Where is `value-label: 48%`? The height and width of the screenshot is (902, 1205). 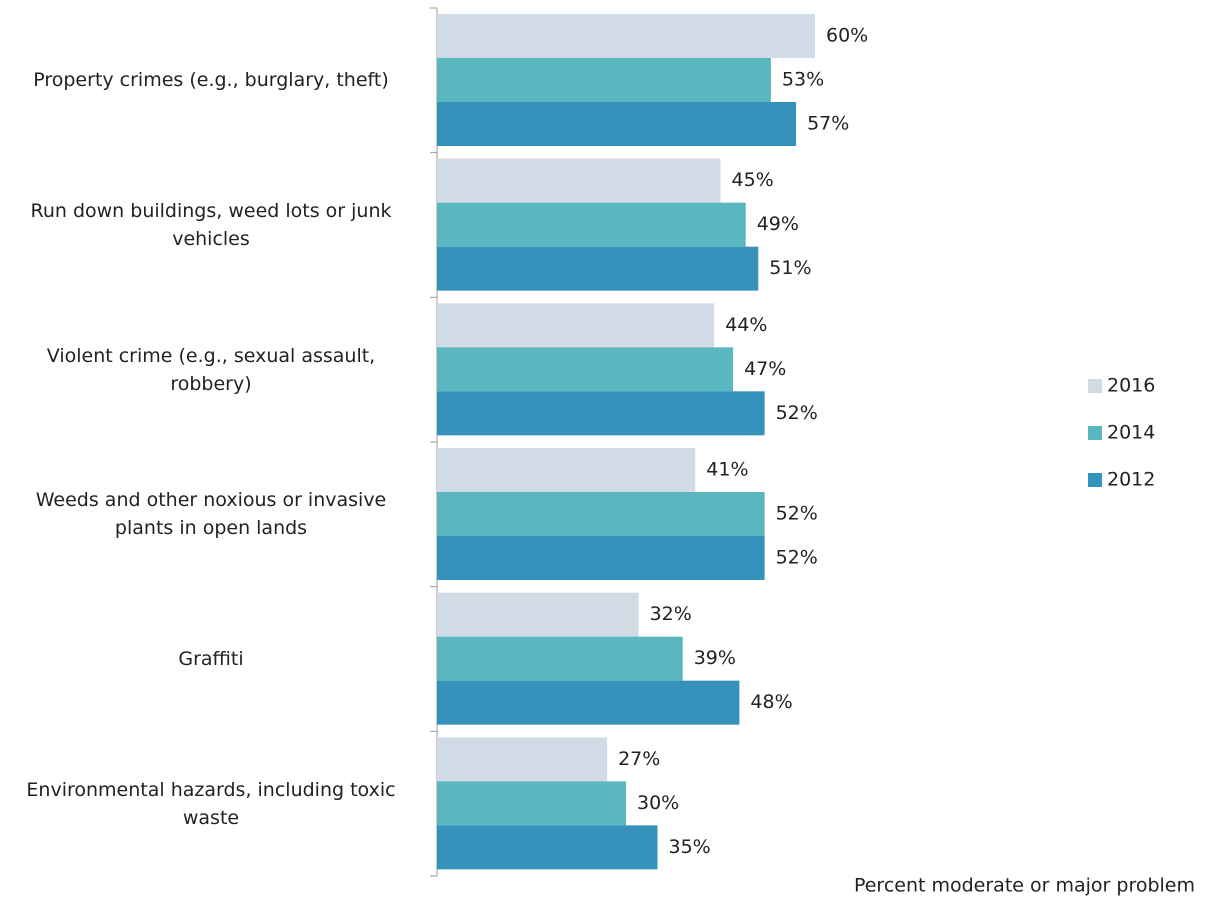
value-label: 48% is located at coordinates (771, 702).